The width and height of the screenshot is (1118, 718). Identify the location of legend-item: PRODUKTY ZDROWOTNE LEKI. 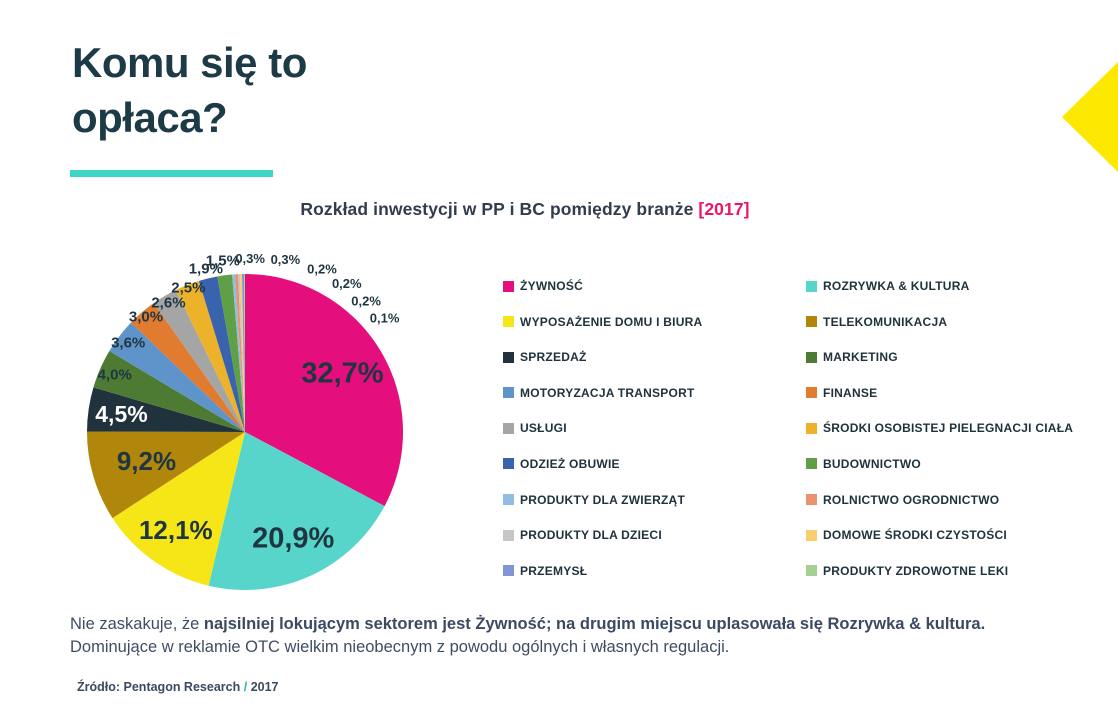
(939, 571).